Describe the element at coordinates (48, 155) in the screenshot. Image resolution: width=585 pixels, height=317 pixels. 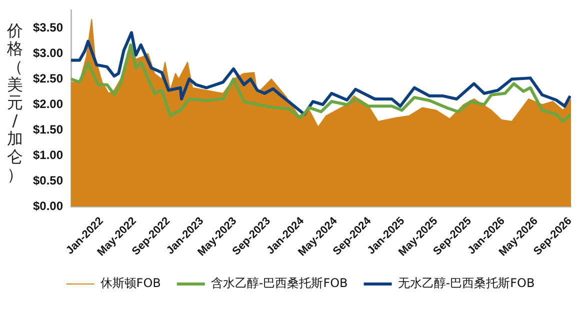
I see `y-tick-label: $1.00` at that location.